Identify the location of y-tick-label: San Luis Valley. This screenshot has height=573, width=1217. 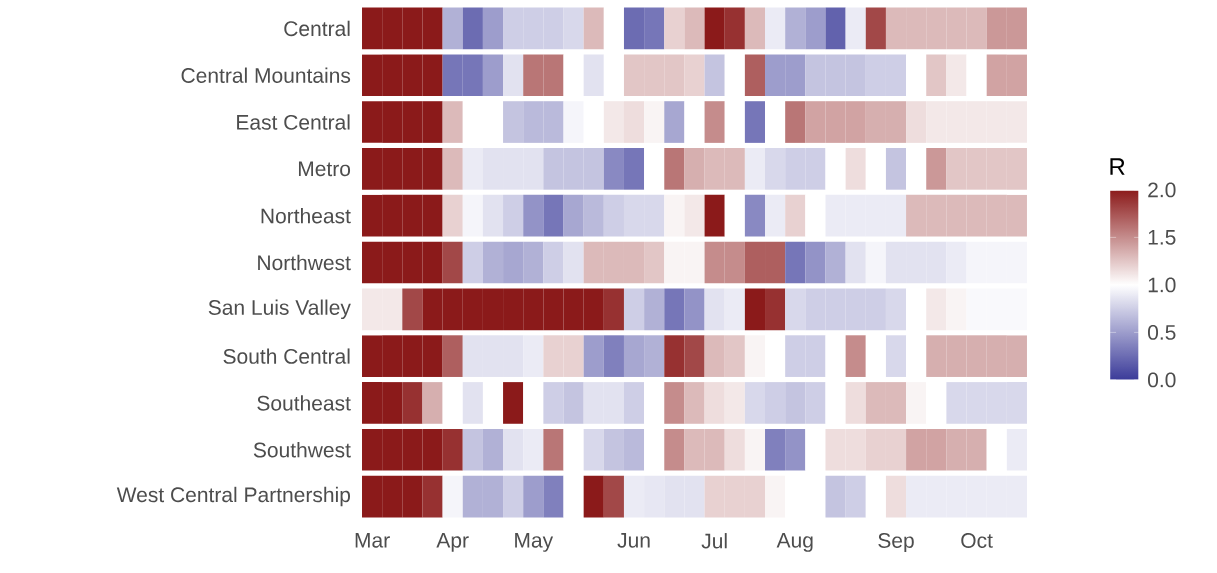
(279, 309).